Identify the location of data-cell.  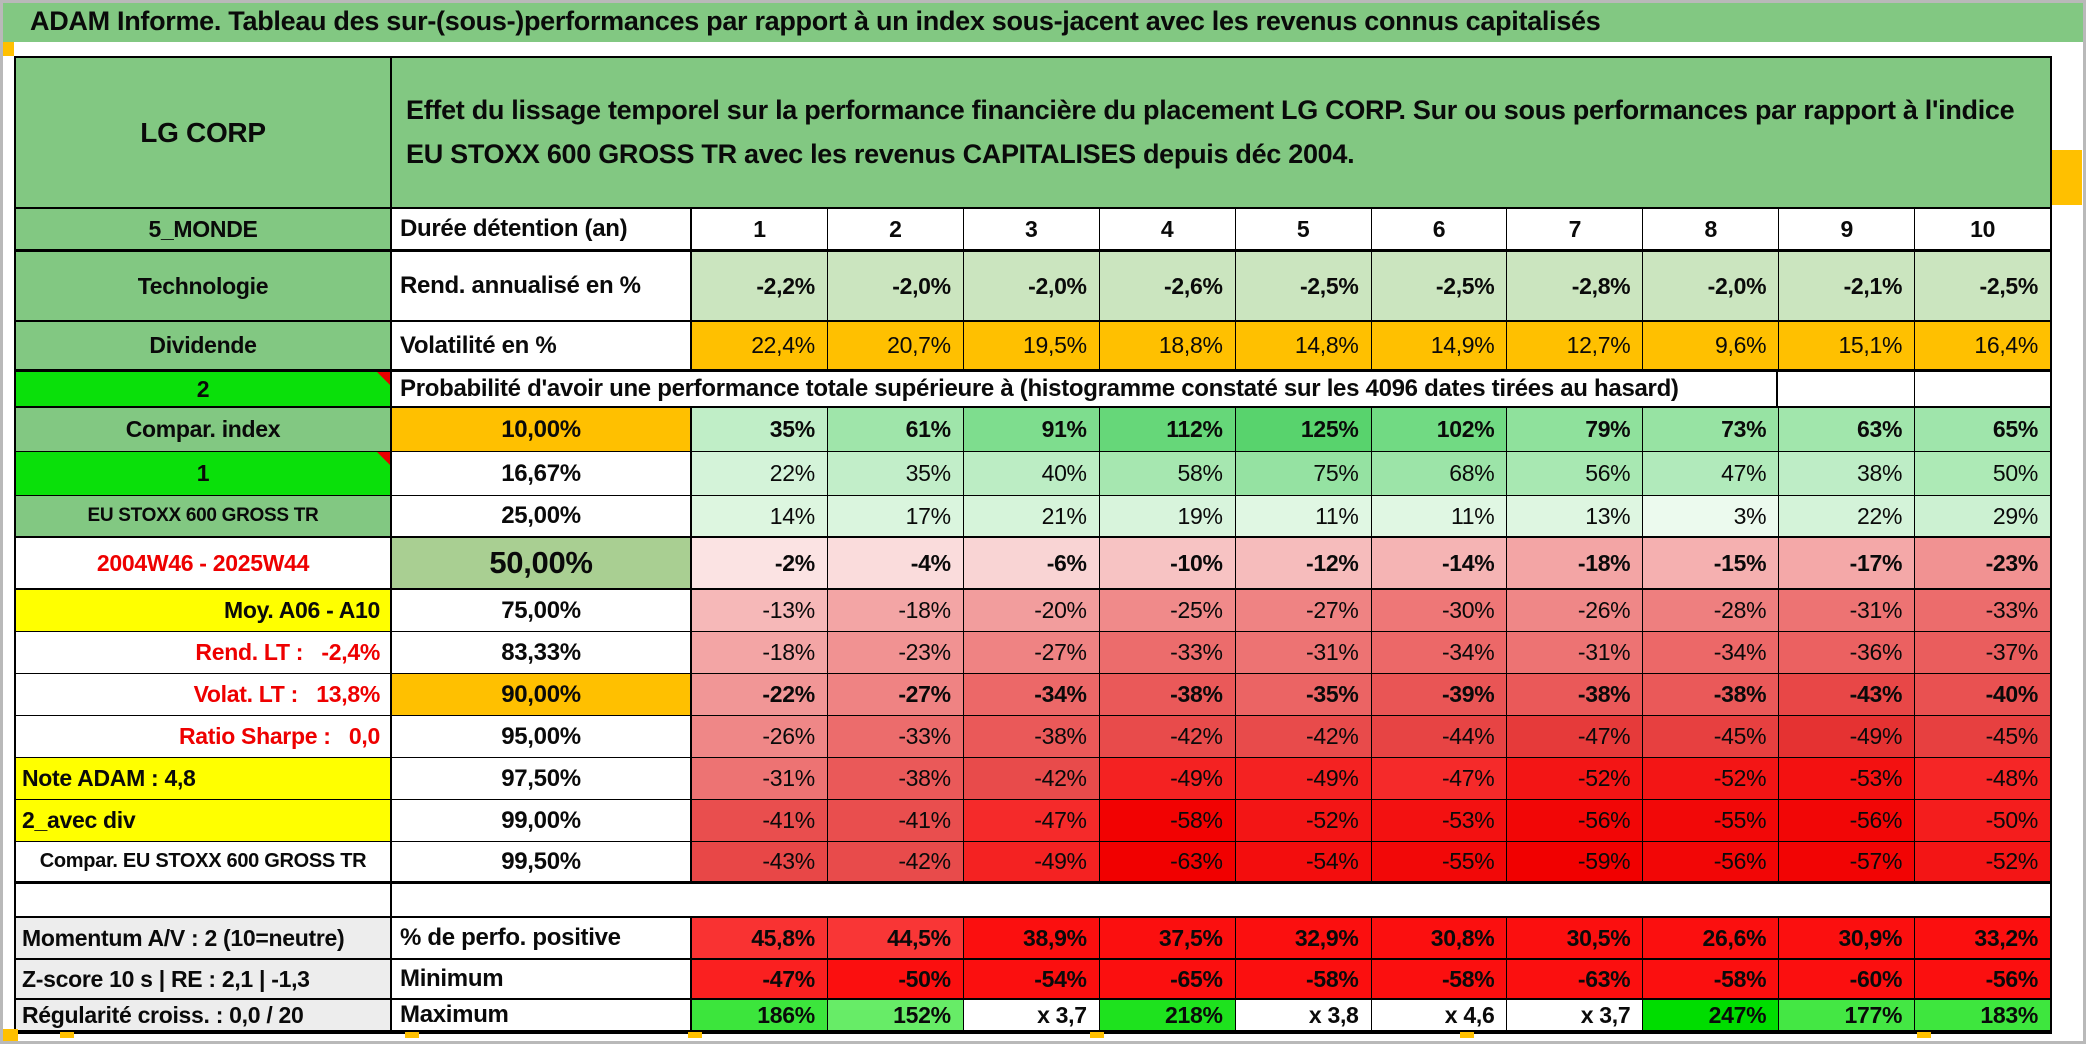
(1846, 389).